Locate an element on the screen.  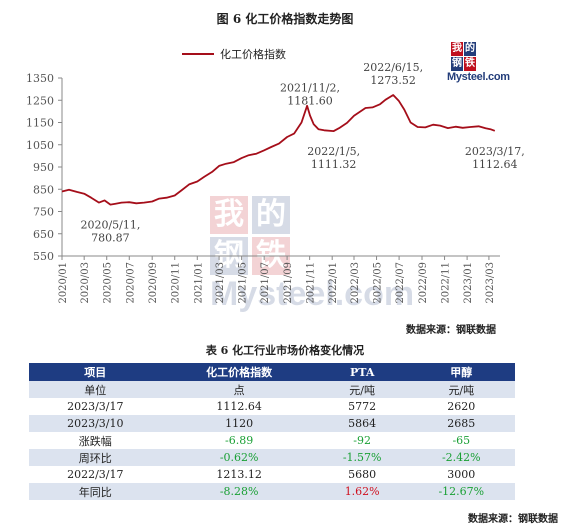
x-tick-label: 2020/11 is located at coordinates (176, 283).